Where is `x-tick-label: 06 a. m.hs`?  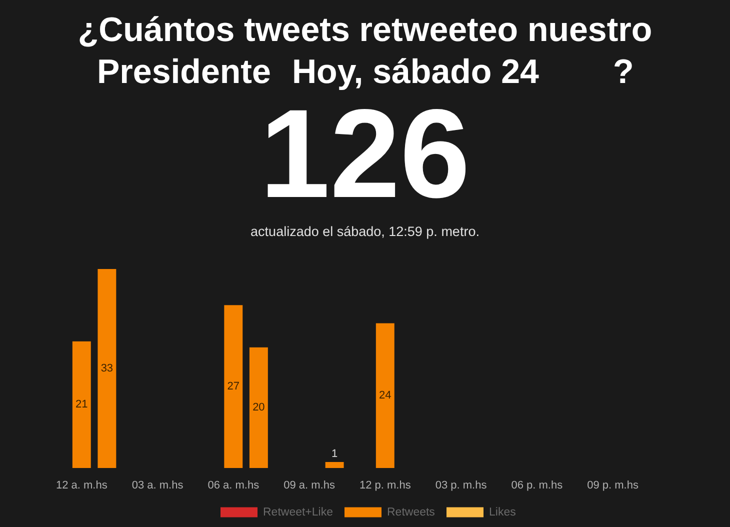 x-tick-label: 06 a. m.hs is located at coordinates (234, 486).